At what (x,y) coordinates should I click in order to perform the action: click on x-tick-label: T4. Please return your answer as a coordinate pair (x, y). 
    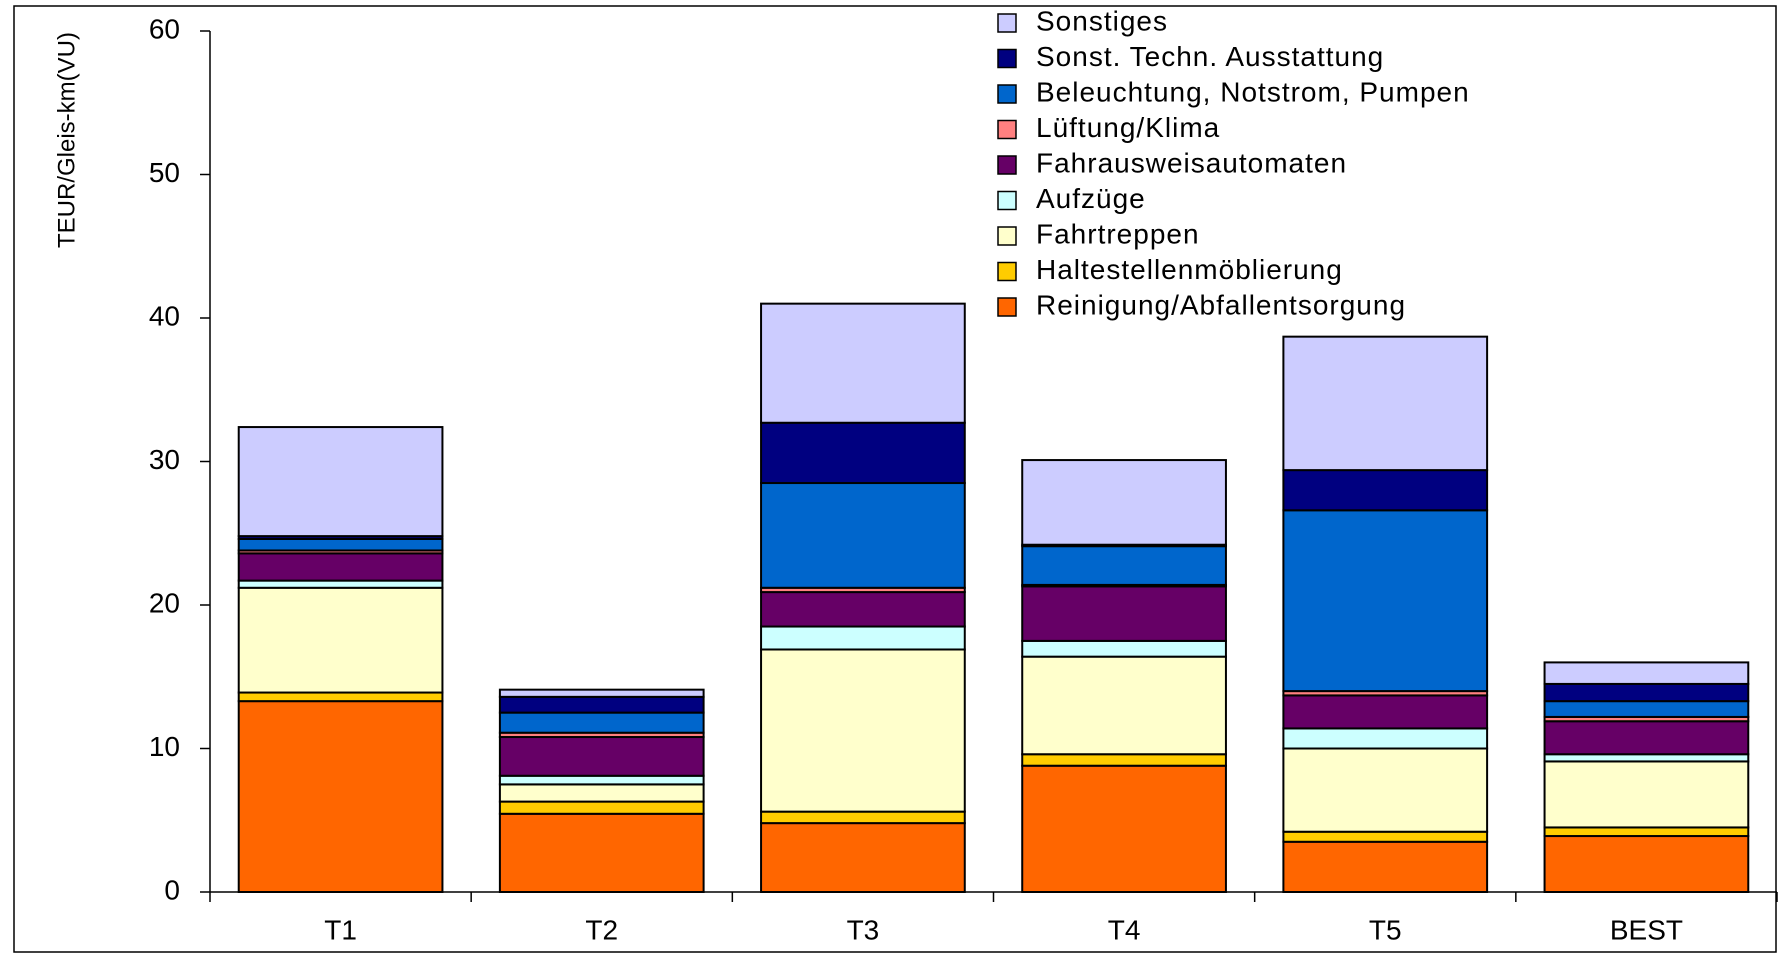
    Looking at the image, I should click on (1124, 929).